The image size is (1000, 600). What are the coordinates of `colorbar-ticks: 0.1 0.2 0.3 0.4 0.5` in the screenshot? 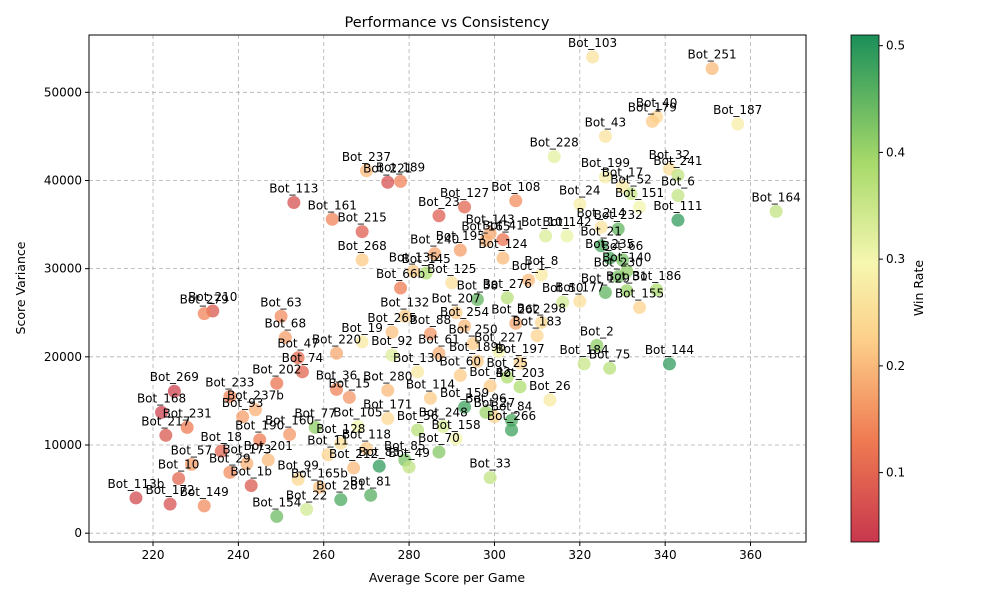 It's located at (892, 259).